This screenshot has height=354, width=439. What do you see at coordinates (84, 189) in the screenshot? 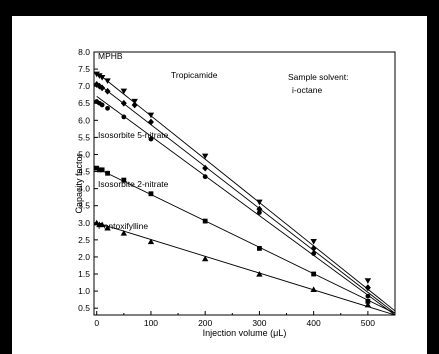
I see `y-tick-label: 4.0` at bounding box center [84, 189].